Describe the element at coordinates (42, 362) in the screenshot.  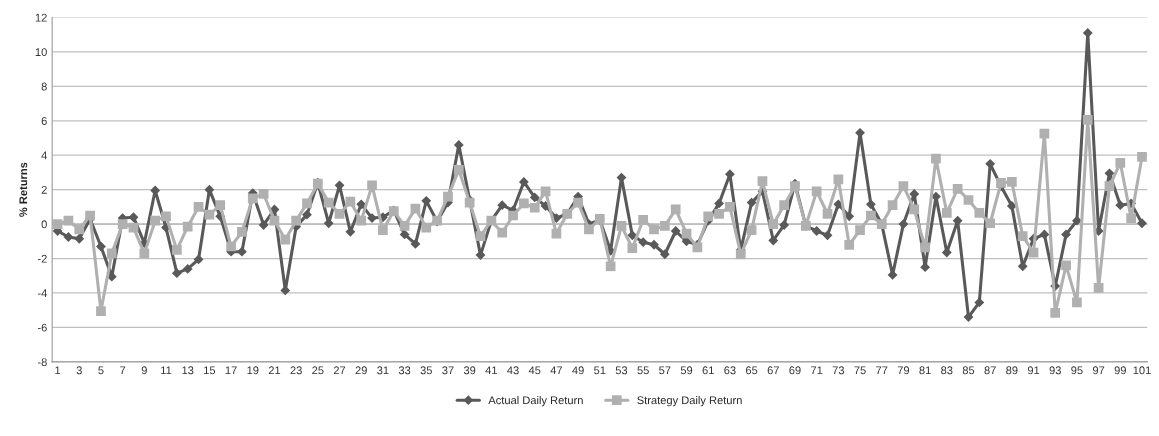
I see `y-tick-label: -8` at that location.